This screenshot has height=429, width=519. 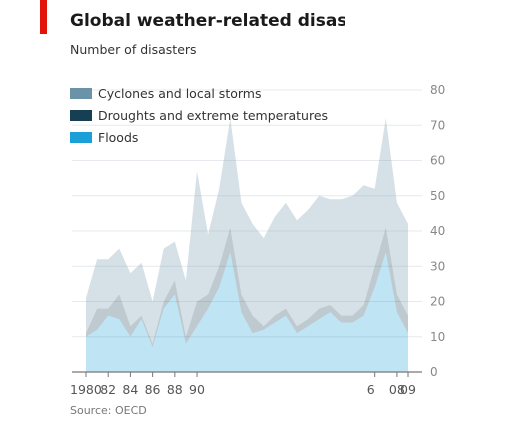 I want to click on x-tick-label: 88, so click(x=175, y=389).